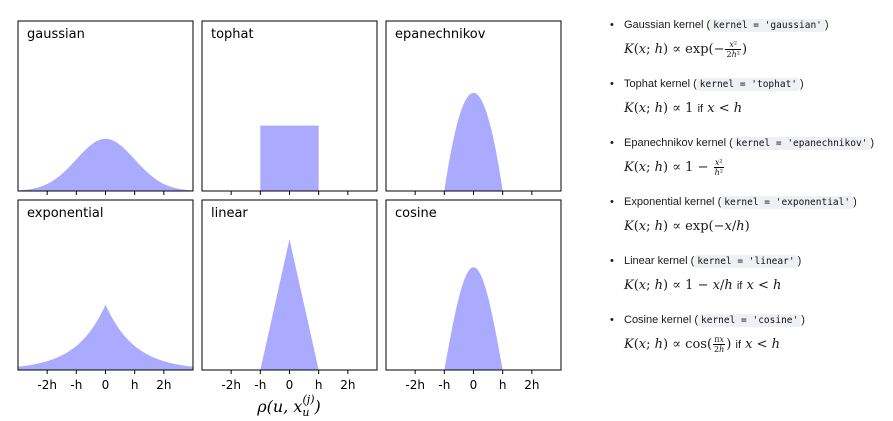 Image resolution: width=893 pixels, height=421 pixels. Describe the element at coordinates (750, 320) in the screenshot. I see `kernel-code: kernel = 'cosine'` at that location.